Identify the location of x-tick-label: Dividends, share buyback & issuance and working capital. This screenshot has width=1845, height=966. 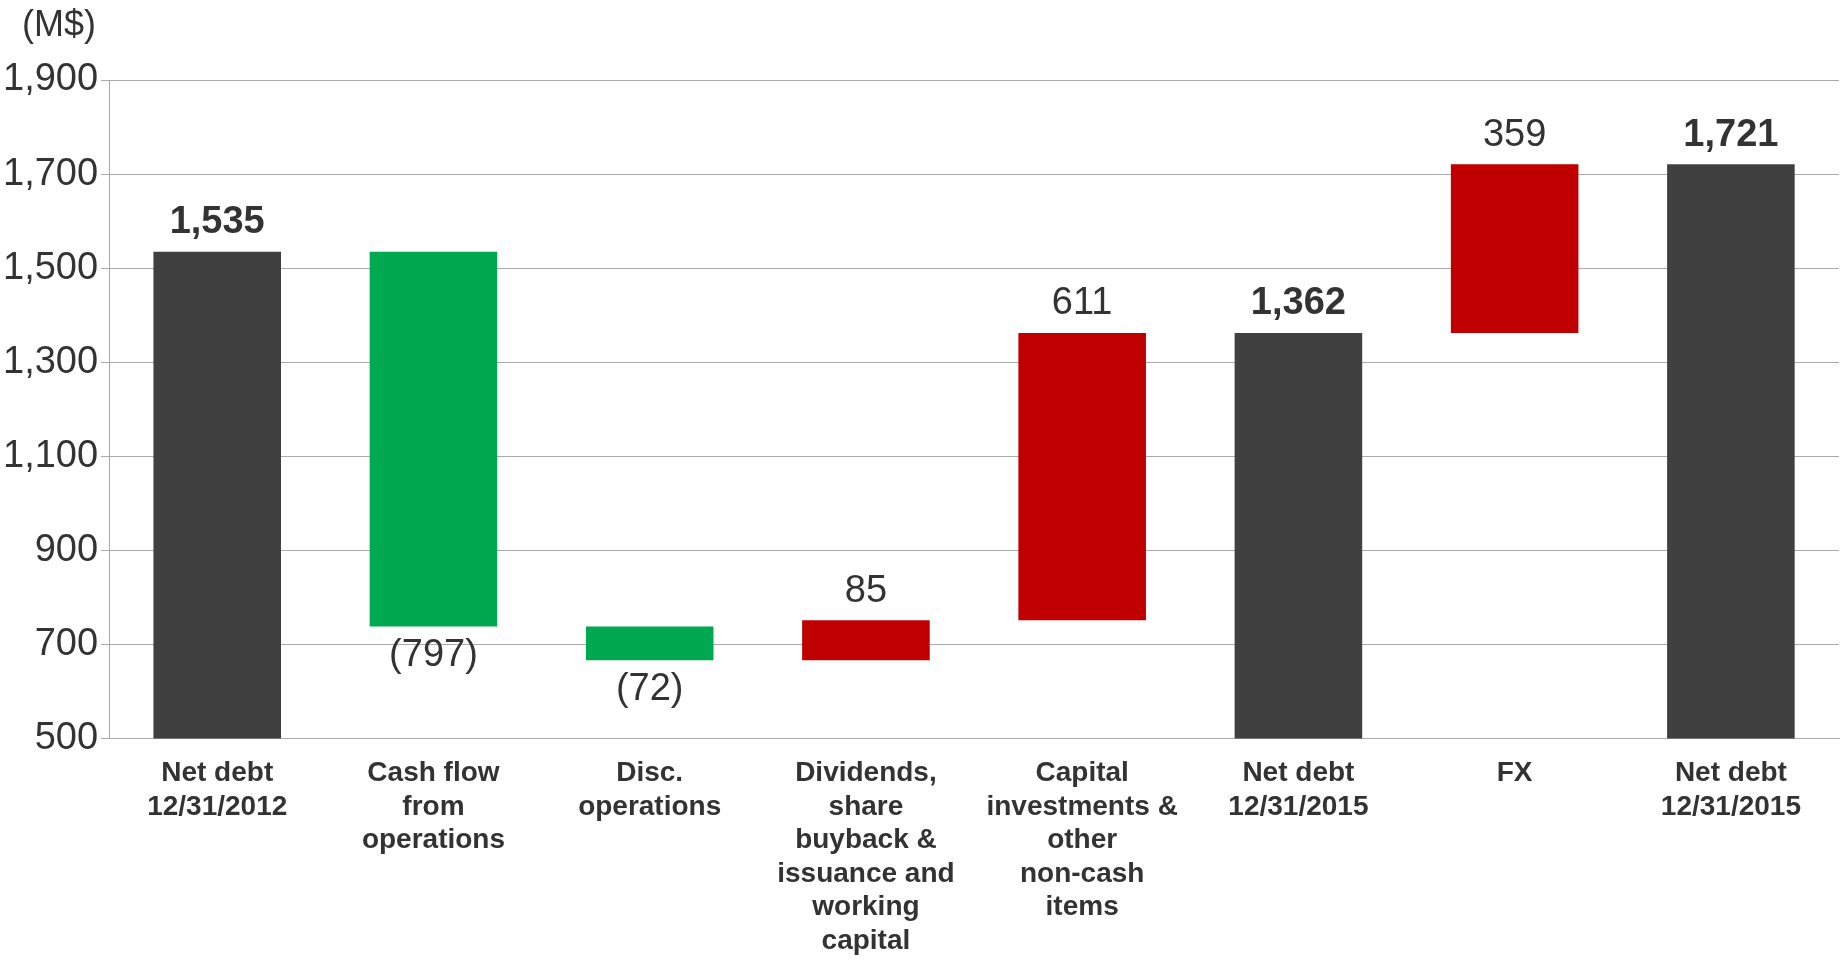
(866, 855).